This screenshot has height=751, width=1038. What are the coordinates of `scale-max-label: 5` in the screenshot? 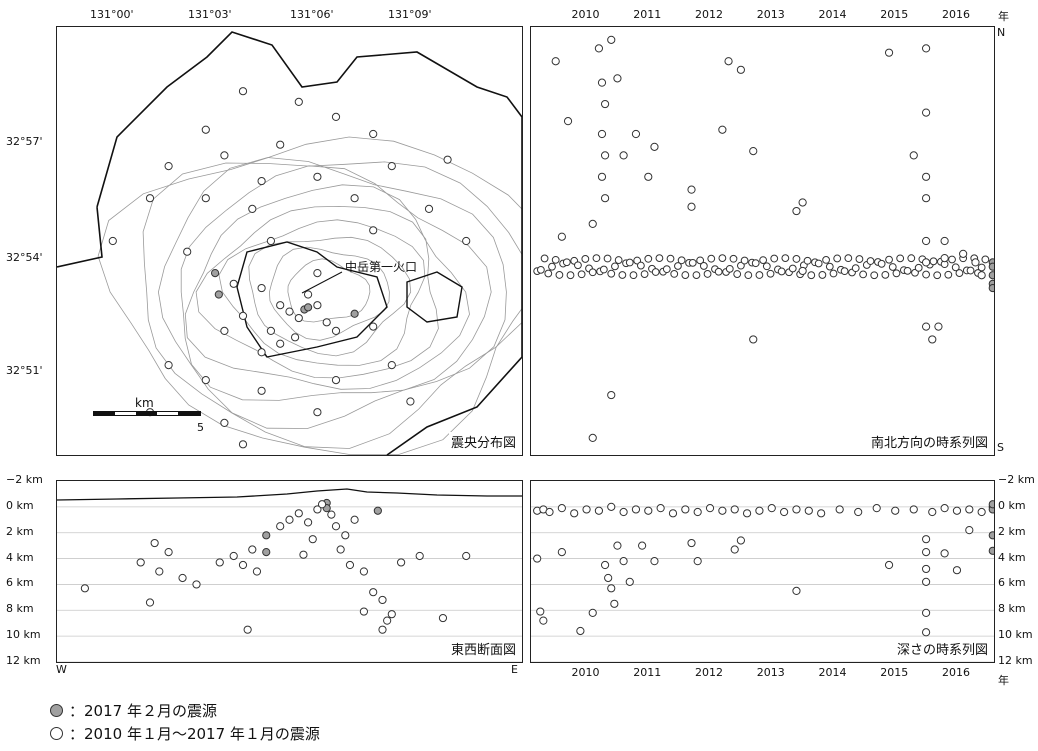 It's located at (200, 427).